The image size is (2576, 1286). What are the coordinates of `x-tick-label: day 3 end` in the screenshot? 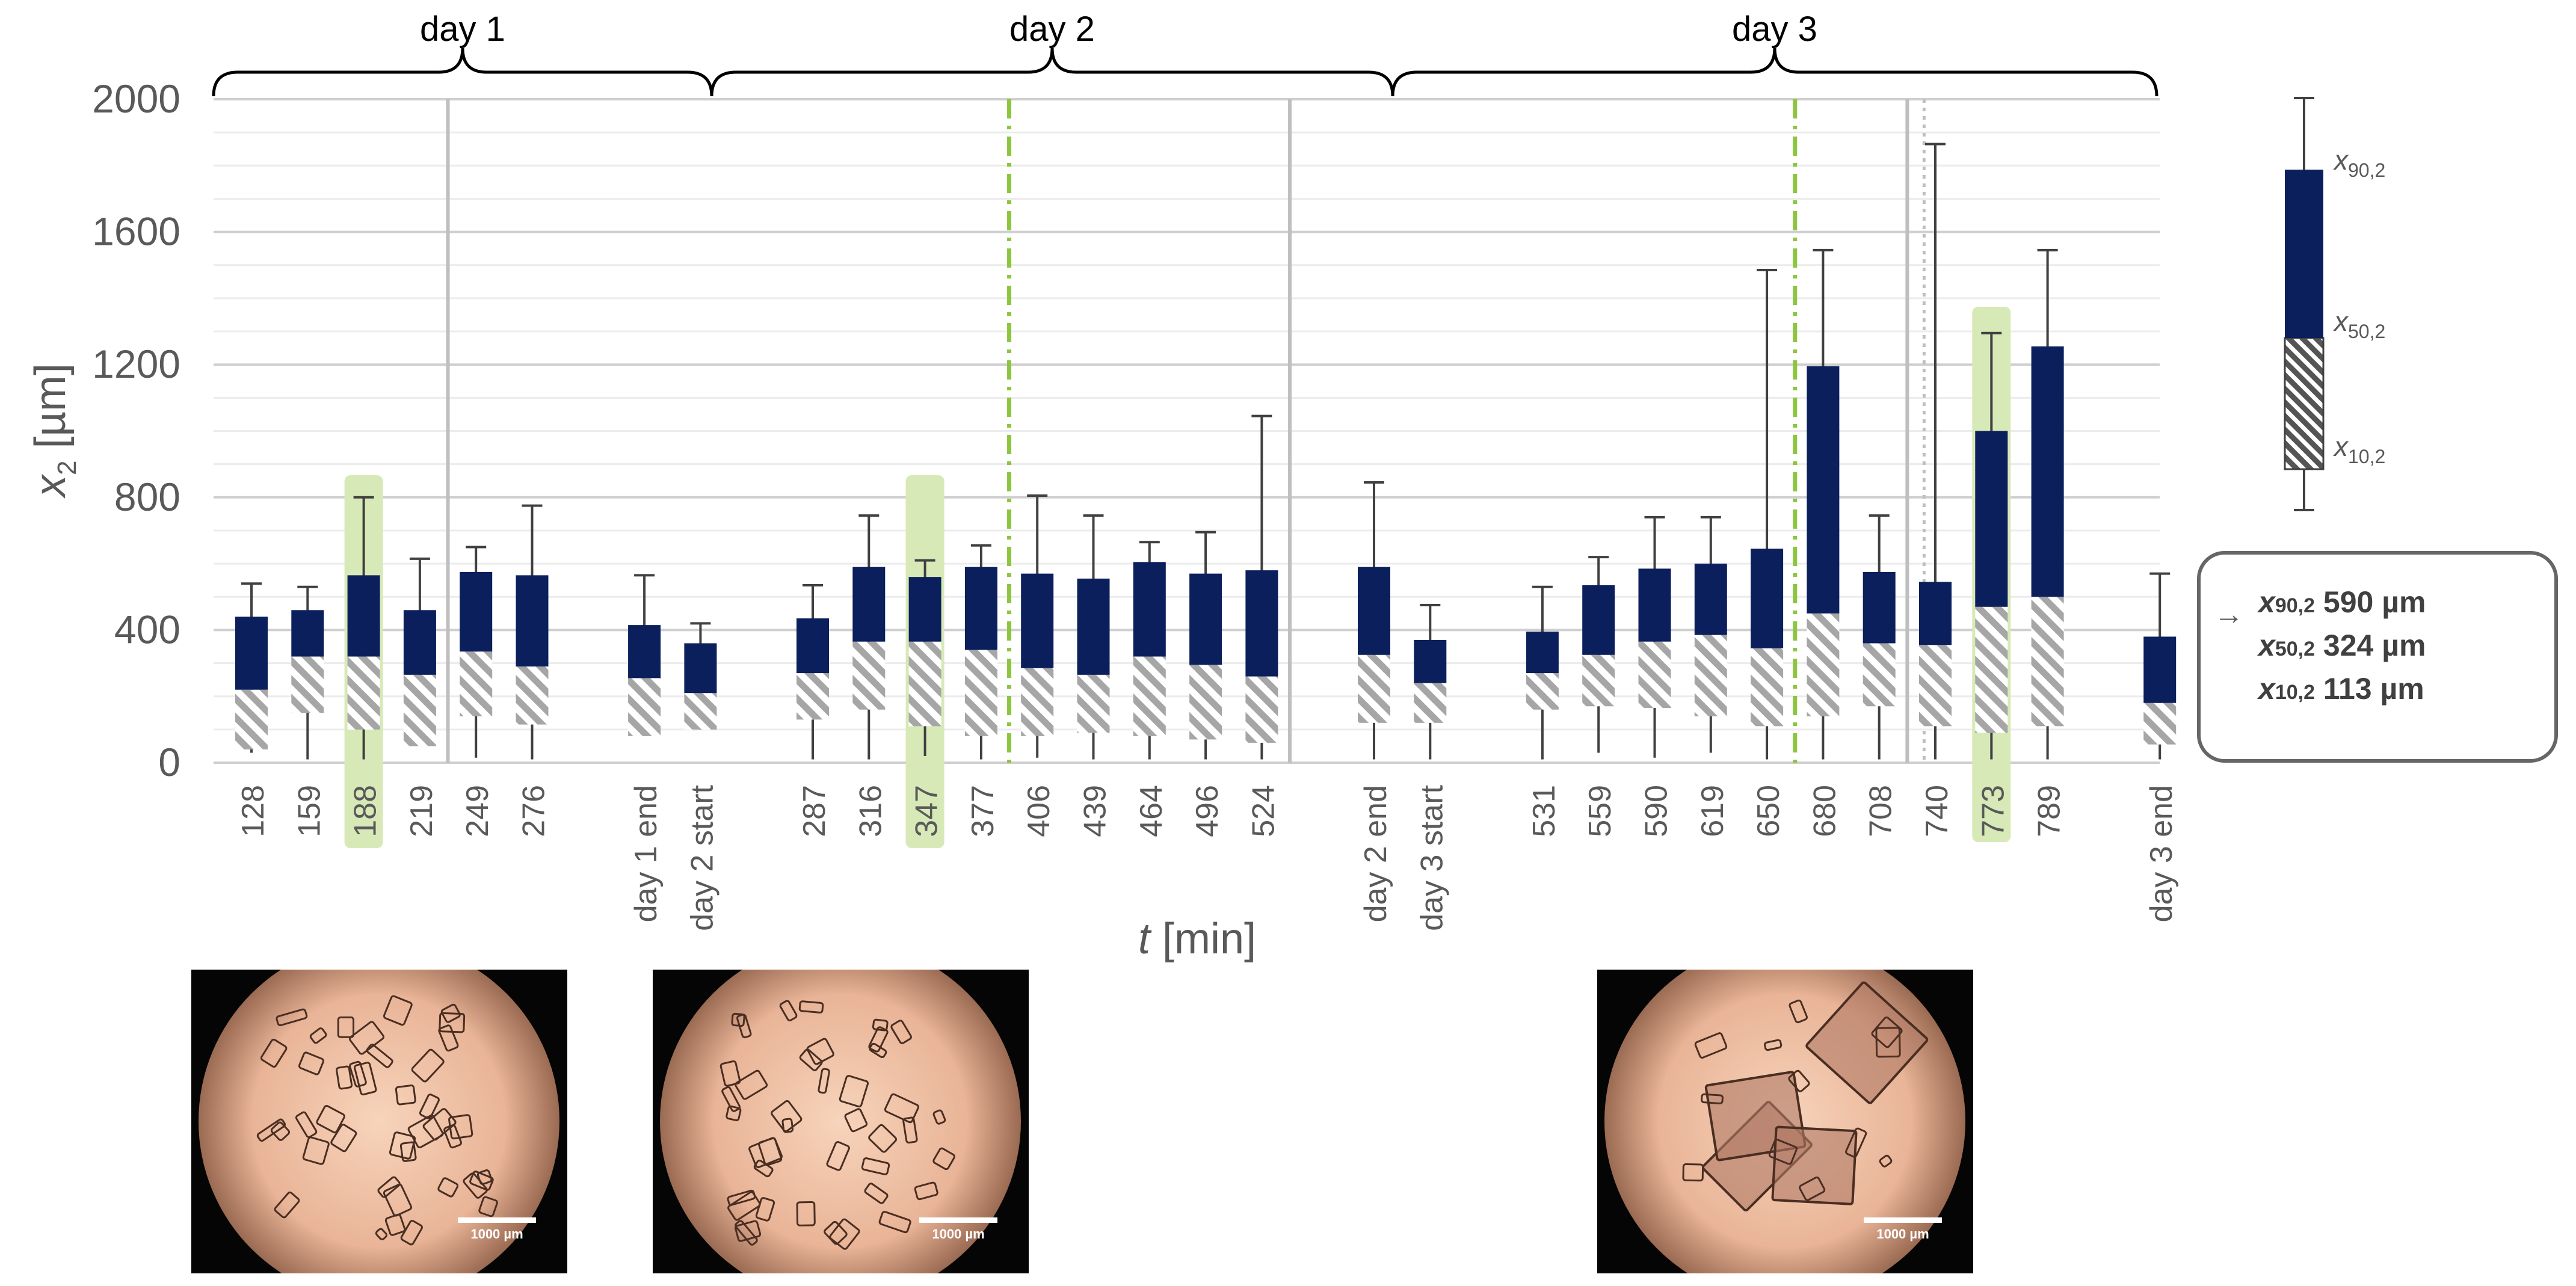 It's located at (2161, 853).